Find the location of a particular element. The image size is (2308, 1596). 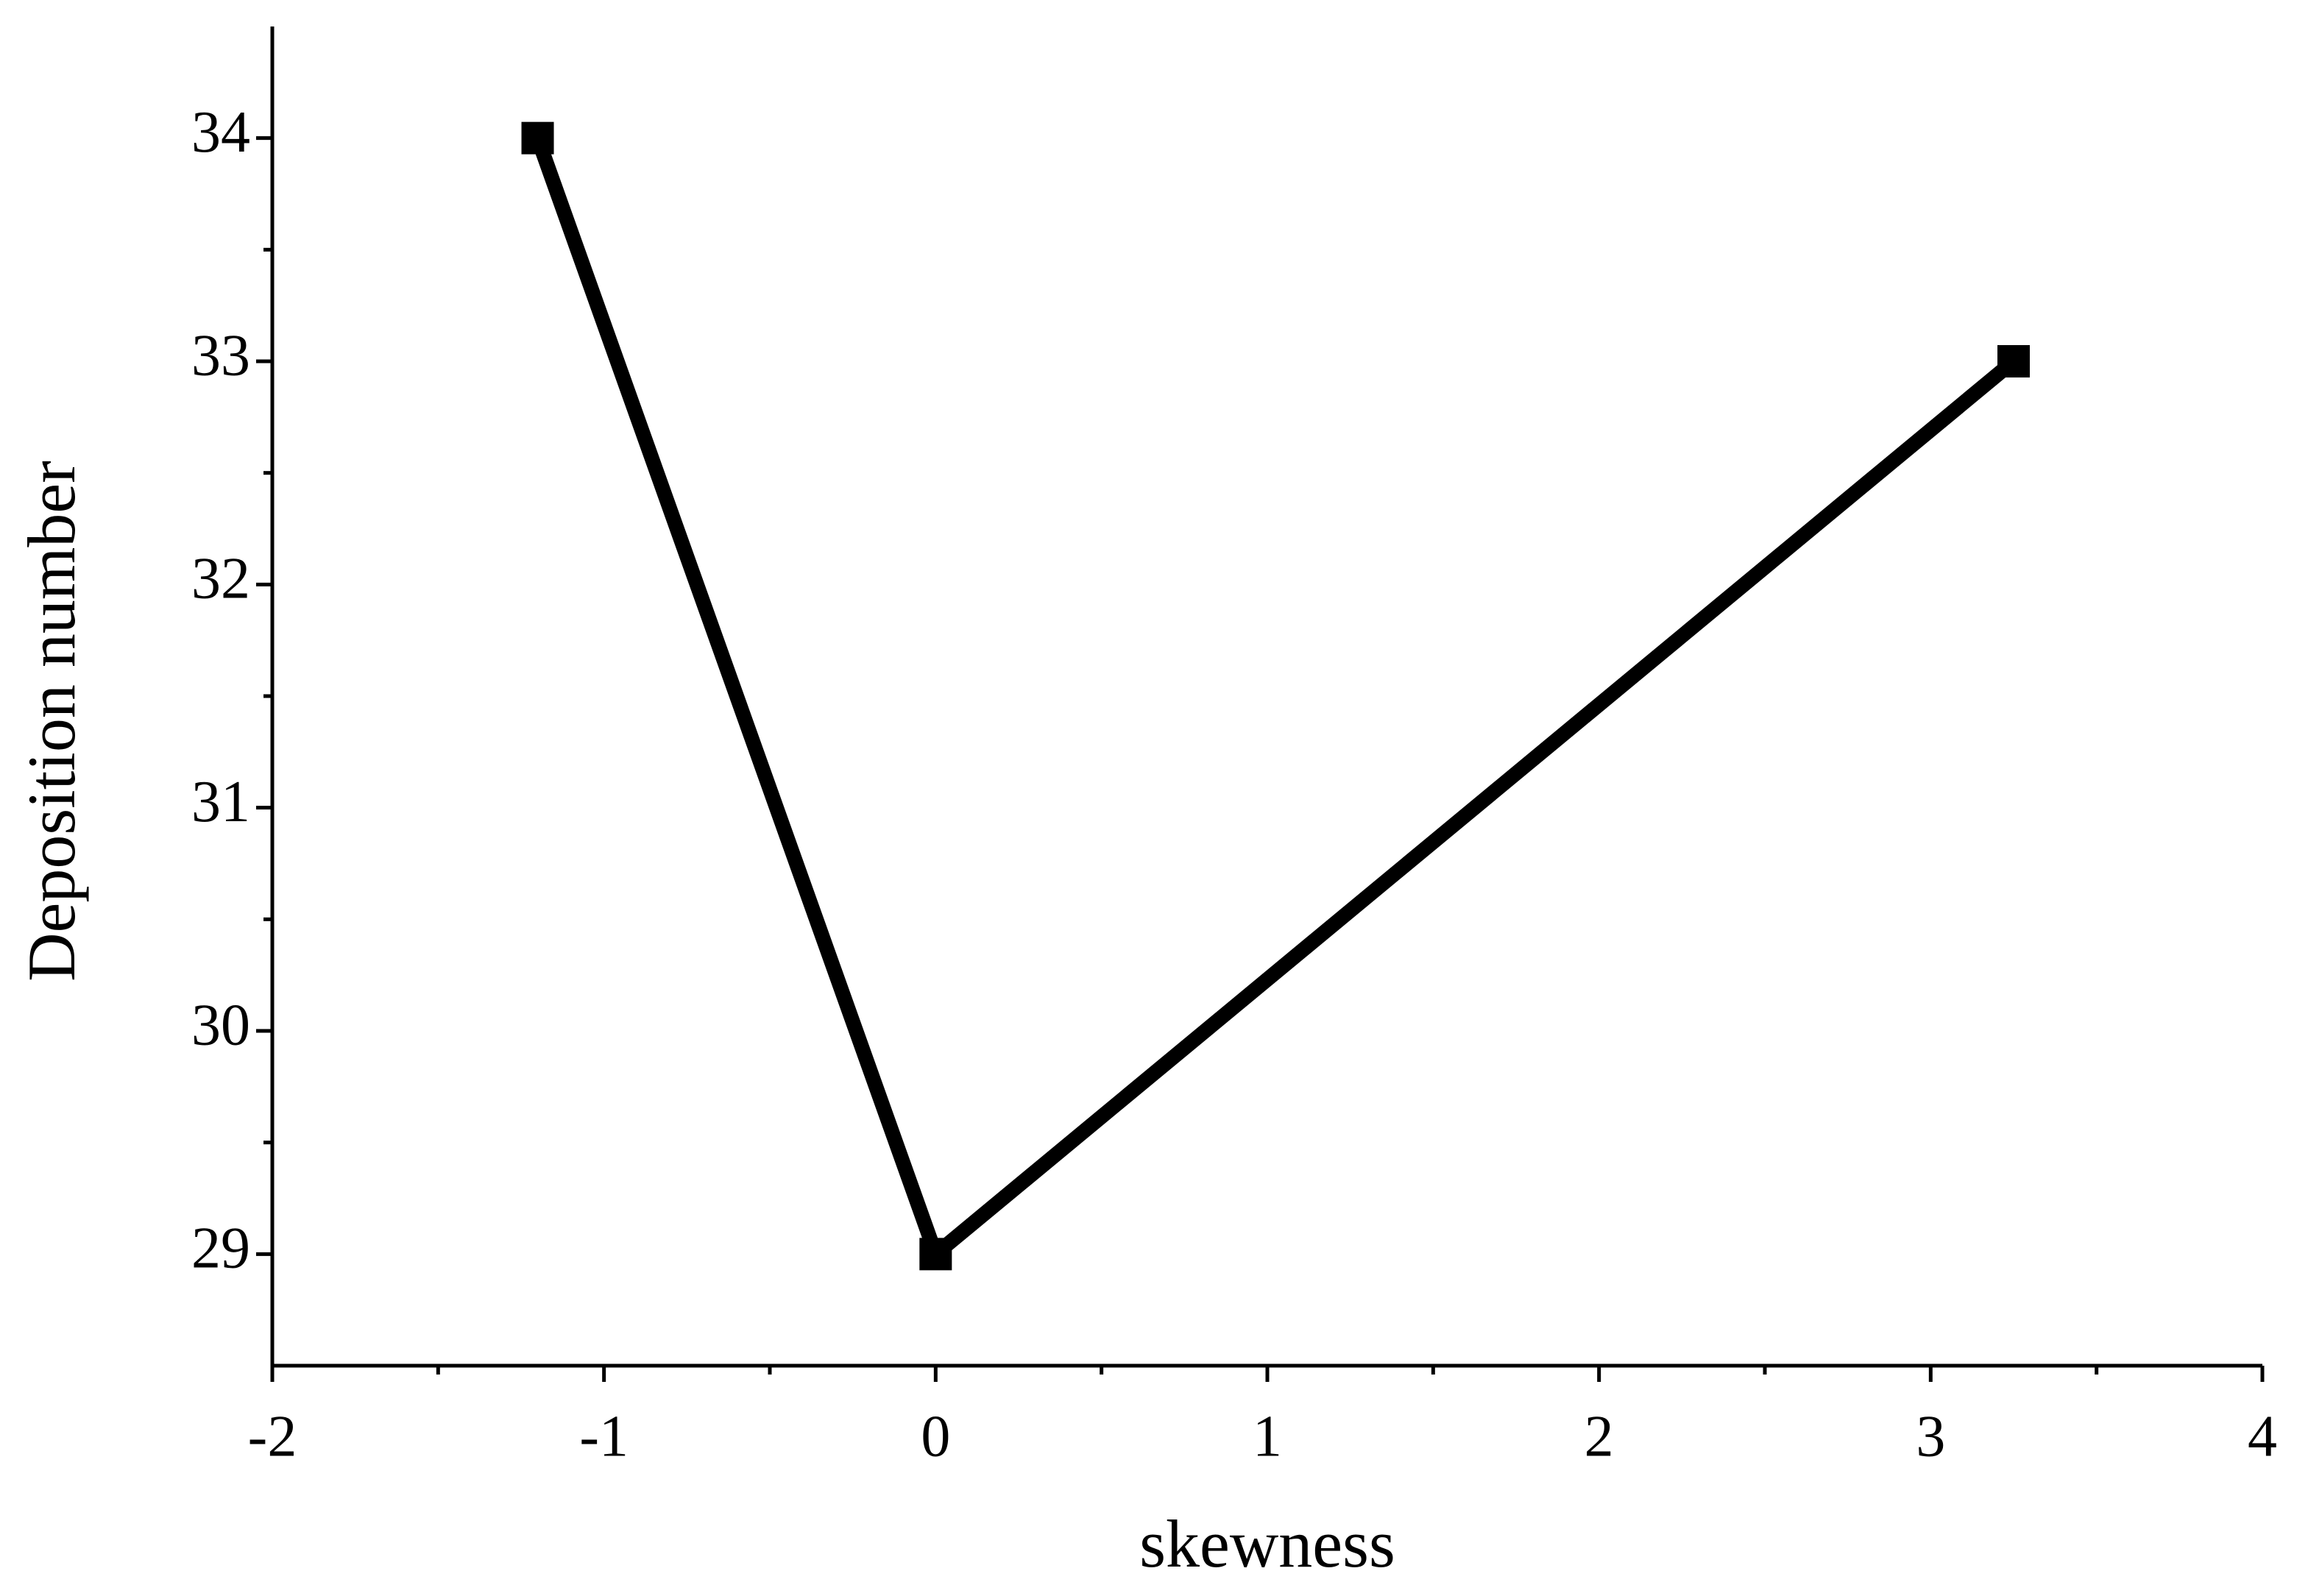

x-axis-title: skewness is located at coordinates (1267, 1544).